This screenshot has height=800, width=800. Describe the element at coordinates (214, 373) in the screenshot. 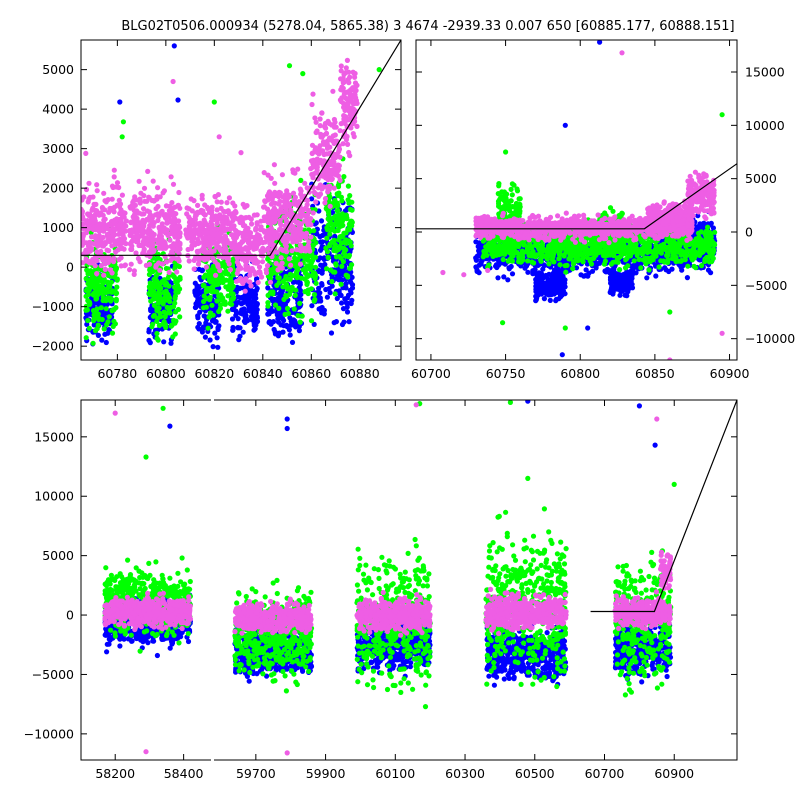

I see `x-tick-label: 60820` at that location.